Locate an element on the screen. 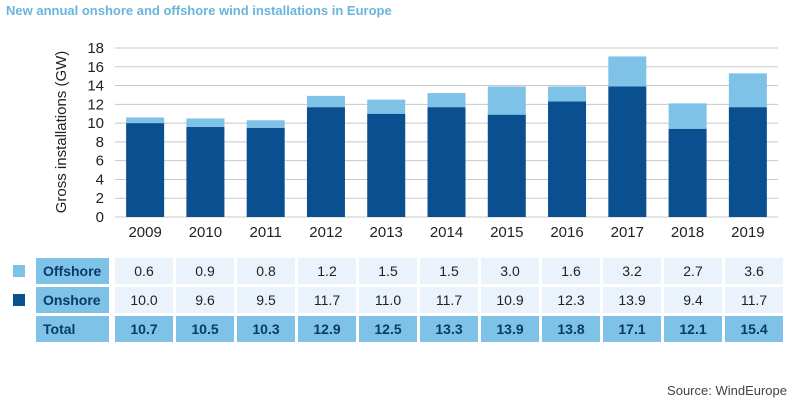  x-tick-label: 2010 is located at coordinates (205, 232).